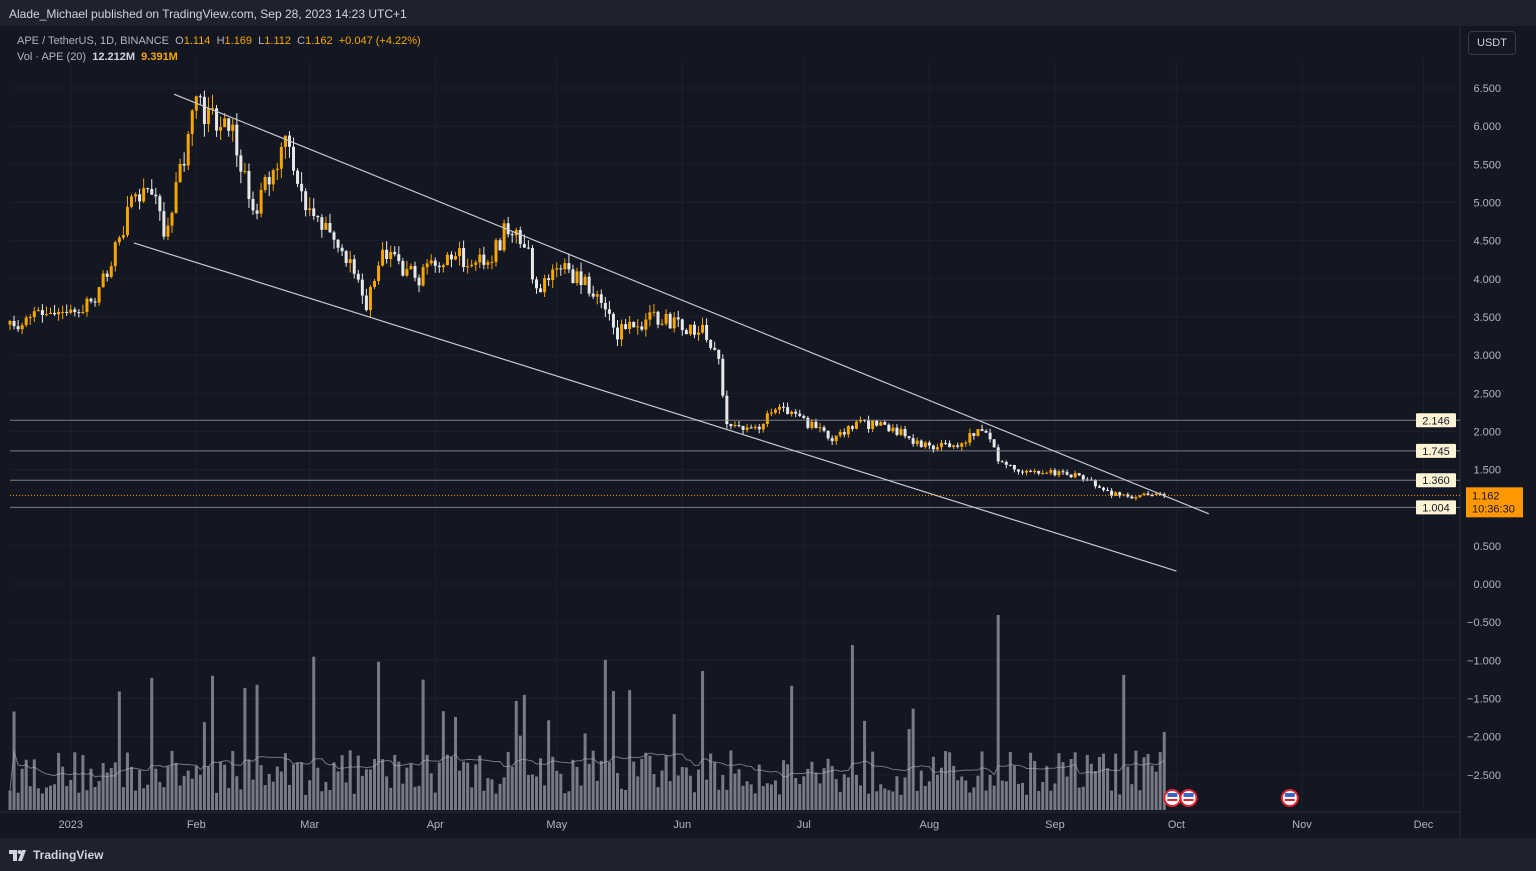 The width and height of the screenshot is (1536, 871). Describe the element at coordinates (114, 57) in the screenshot. I see `volume-value: 12.212M` at that location.